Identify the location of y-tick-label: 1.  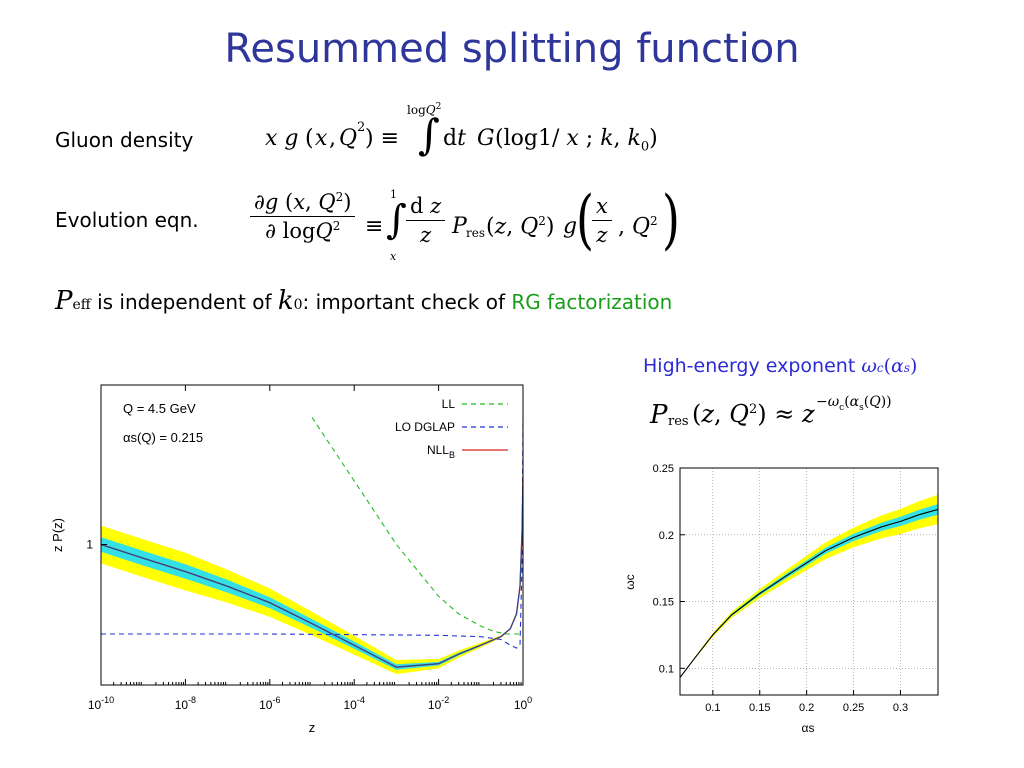
(89, 545).